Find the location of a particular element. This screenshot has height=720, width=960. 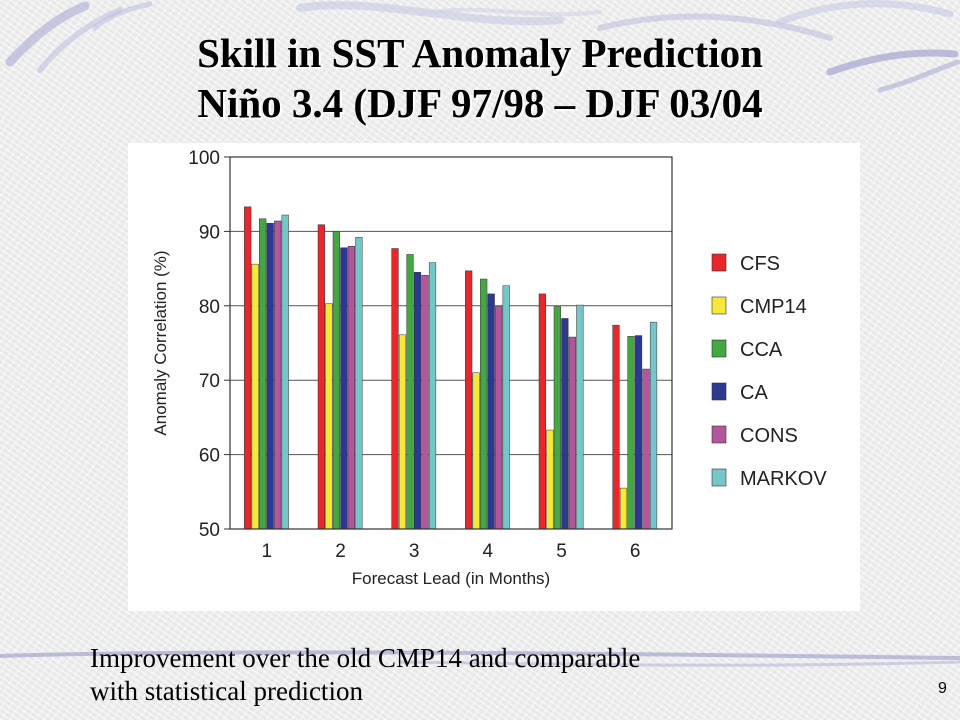

legend-label-cca: CCA is located at coordinates (761, 350).